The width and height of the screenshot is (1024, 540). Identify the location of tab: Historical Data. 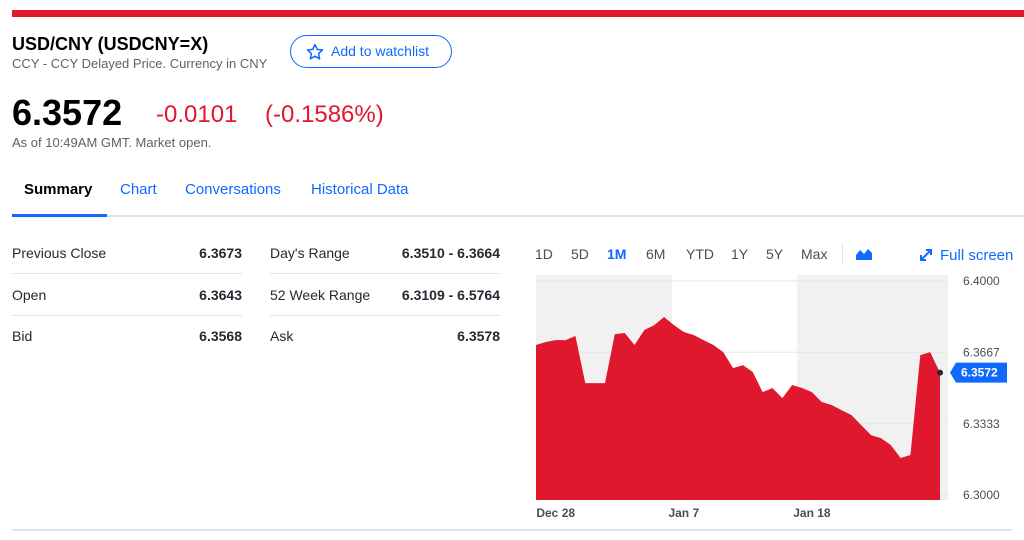
(360, 189).